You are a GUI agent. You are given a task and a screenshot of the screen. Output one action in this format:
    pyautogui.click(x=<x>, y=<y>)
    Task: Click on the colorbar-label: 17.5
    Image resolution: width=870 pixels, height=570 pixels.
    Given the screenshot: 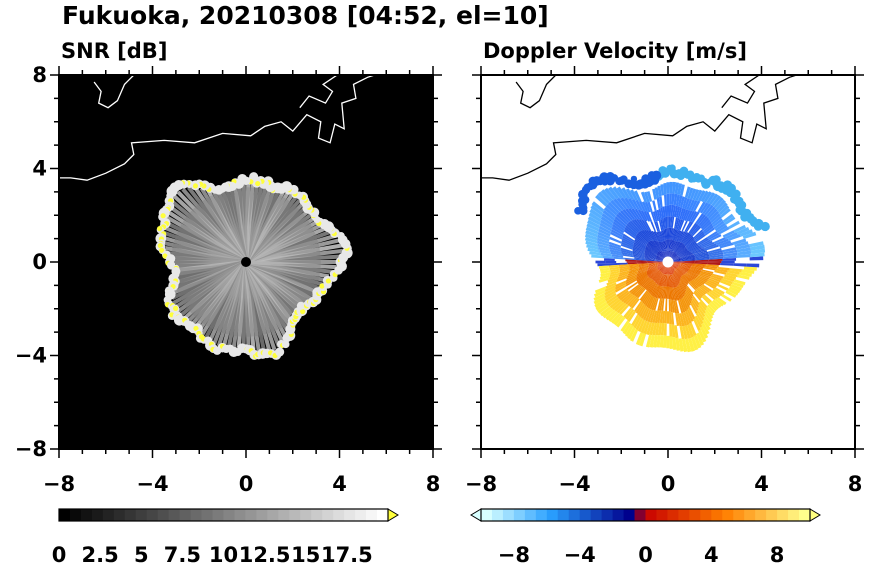 What is the action you would take?
    pyautogui.click(x=347, y=555)
    